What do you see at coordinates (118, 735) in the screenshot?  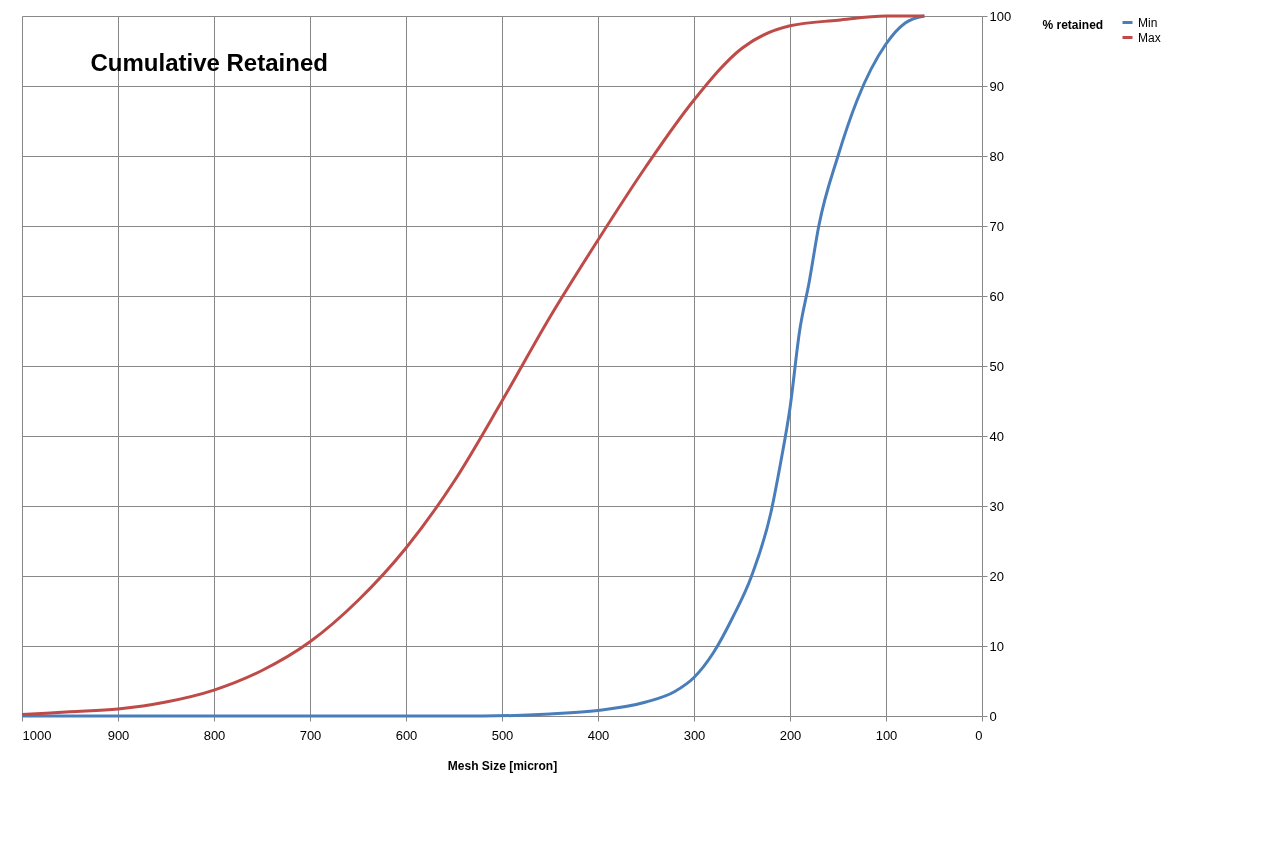 I see `x-tick-label: 900` at bounding box center [118, 735].